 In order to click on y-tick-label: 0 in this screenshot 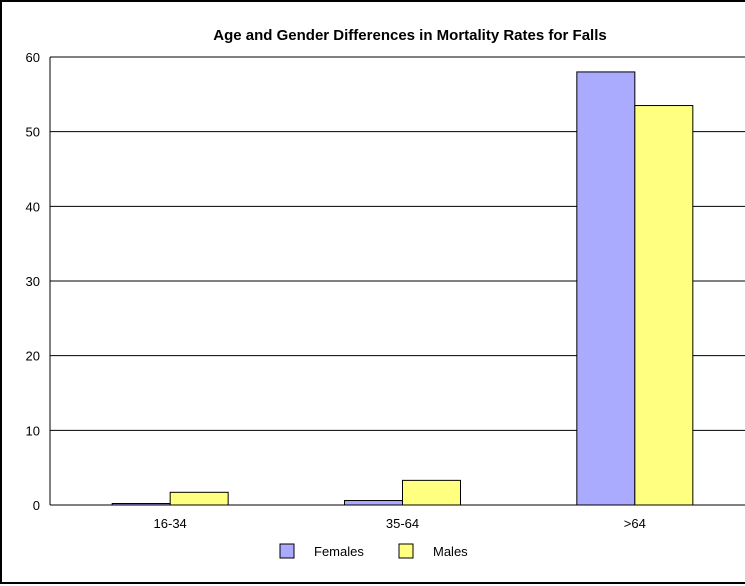, I will do `click(36, 505)`.